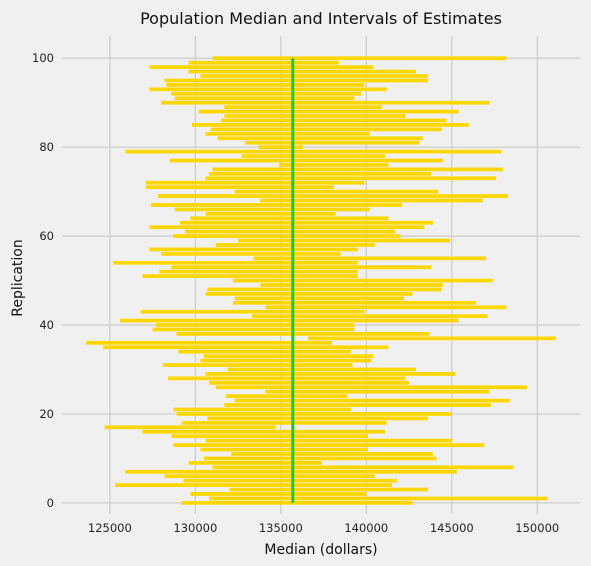  What do you see at coordinates (46, 414) in the screenshot?
I see `y-tick-label: 20` at bounding box center [46, 414].